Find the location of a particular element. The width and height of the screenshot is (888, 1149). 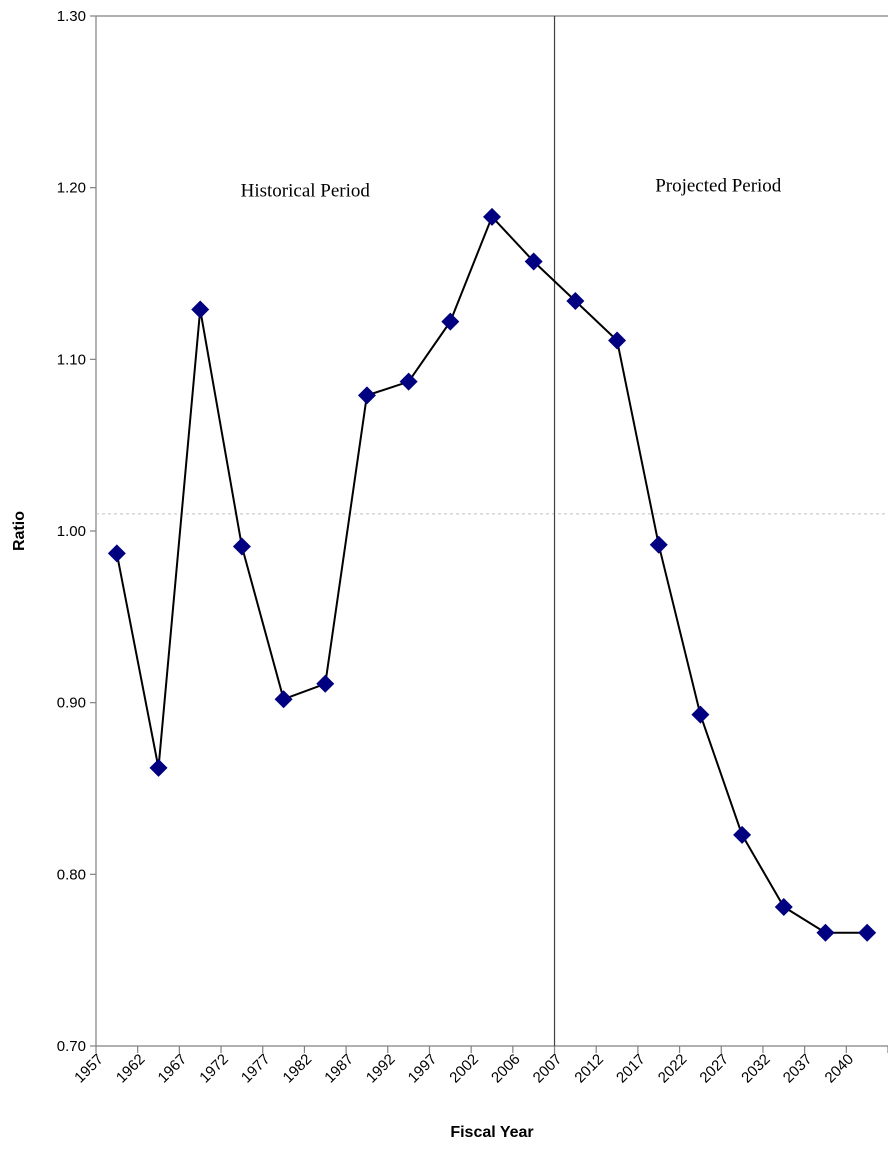

y-tick-label: 0.80 is located at coordinates (71, 874).